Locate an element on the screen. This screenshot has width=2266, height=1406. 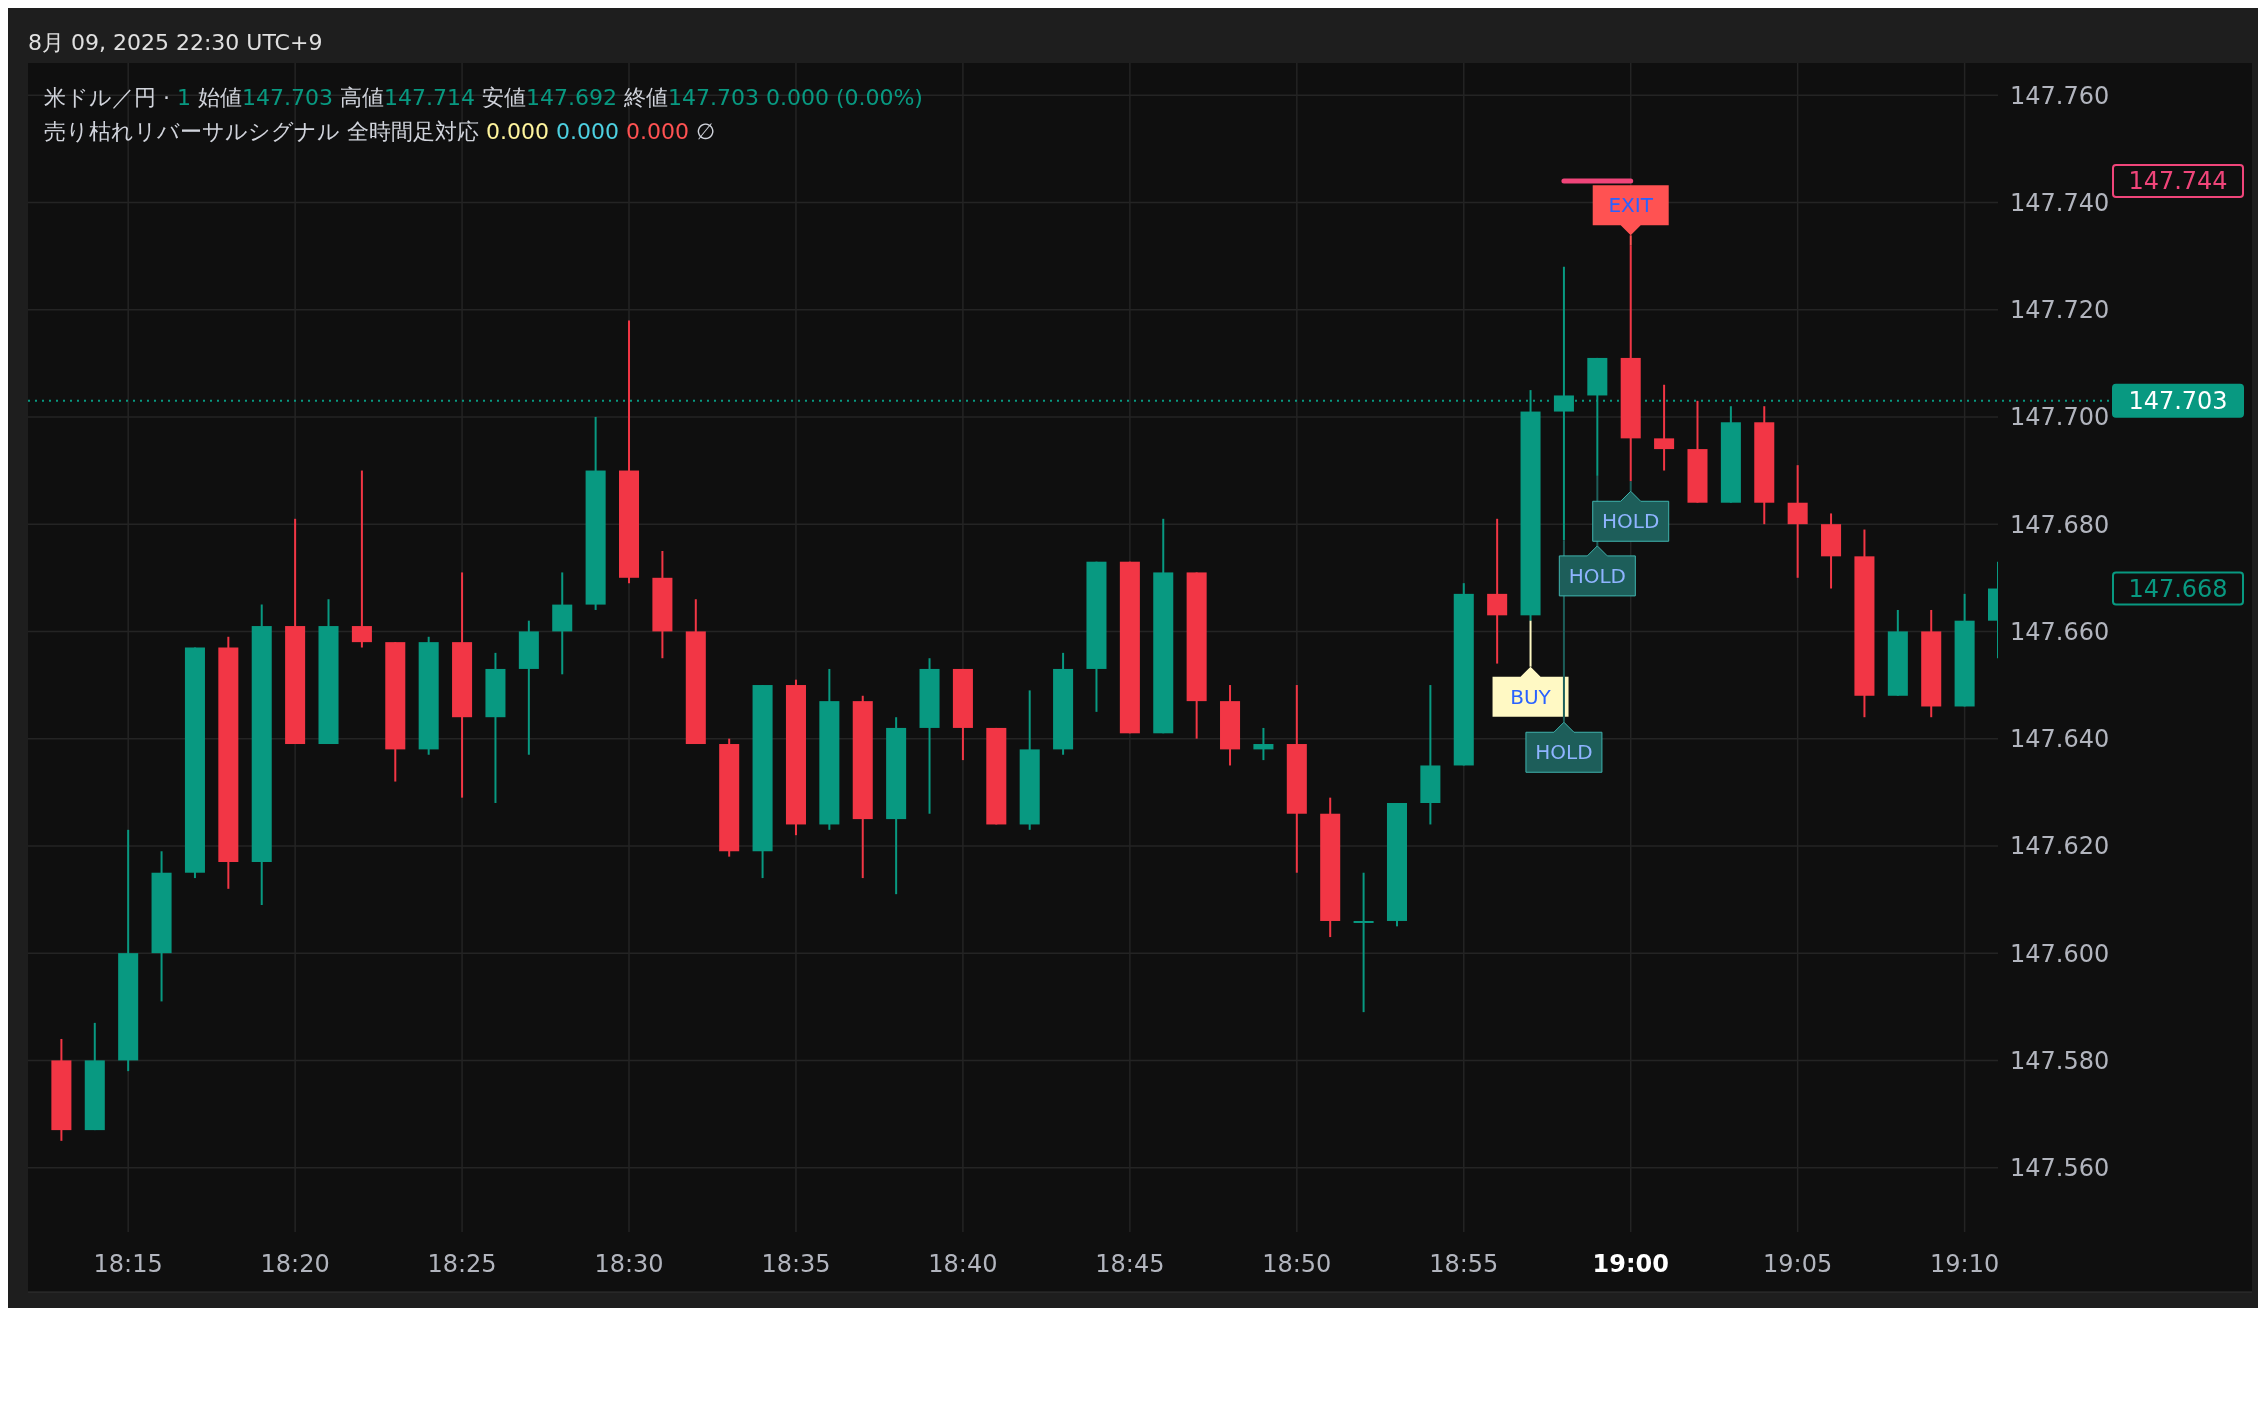
y-tick-label: 147.700 is located at coordinates (2060, 417).